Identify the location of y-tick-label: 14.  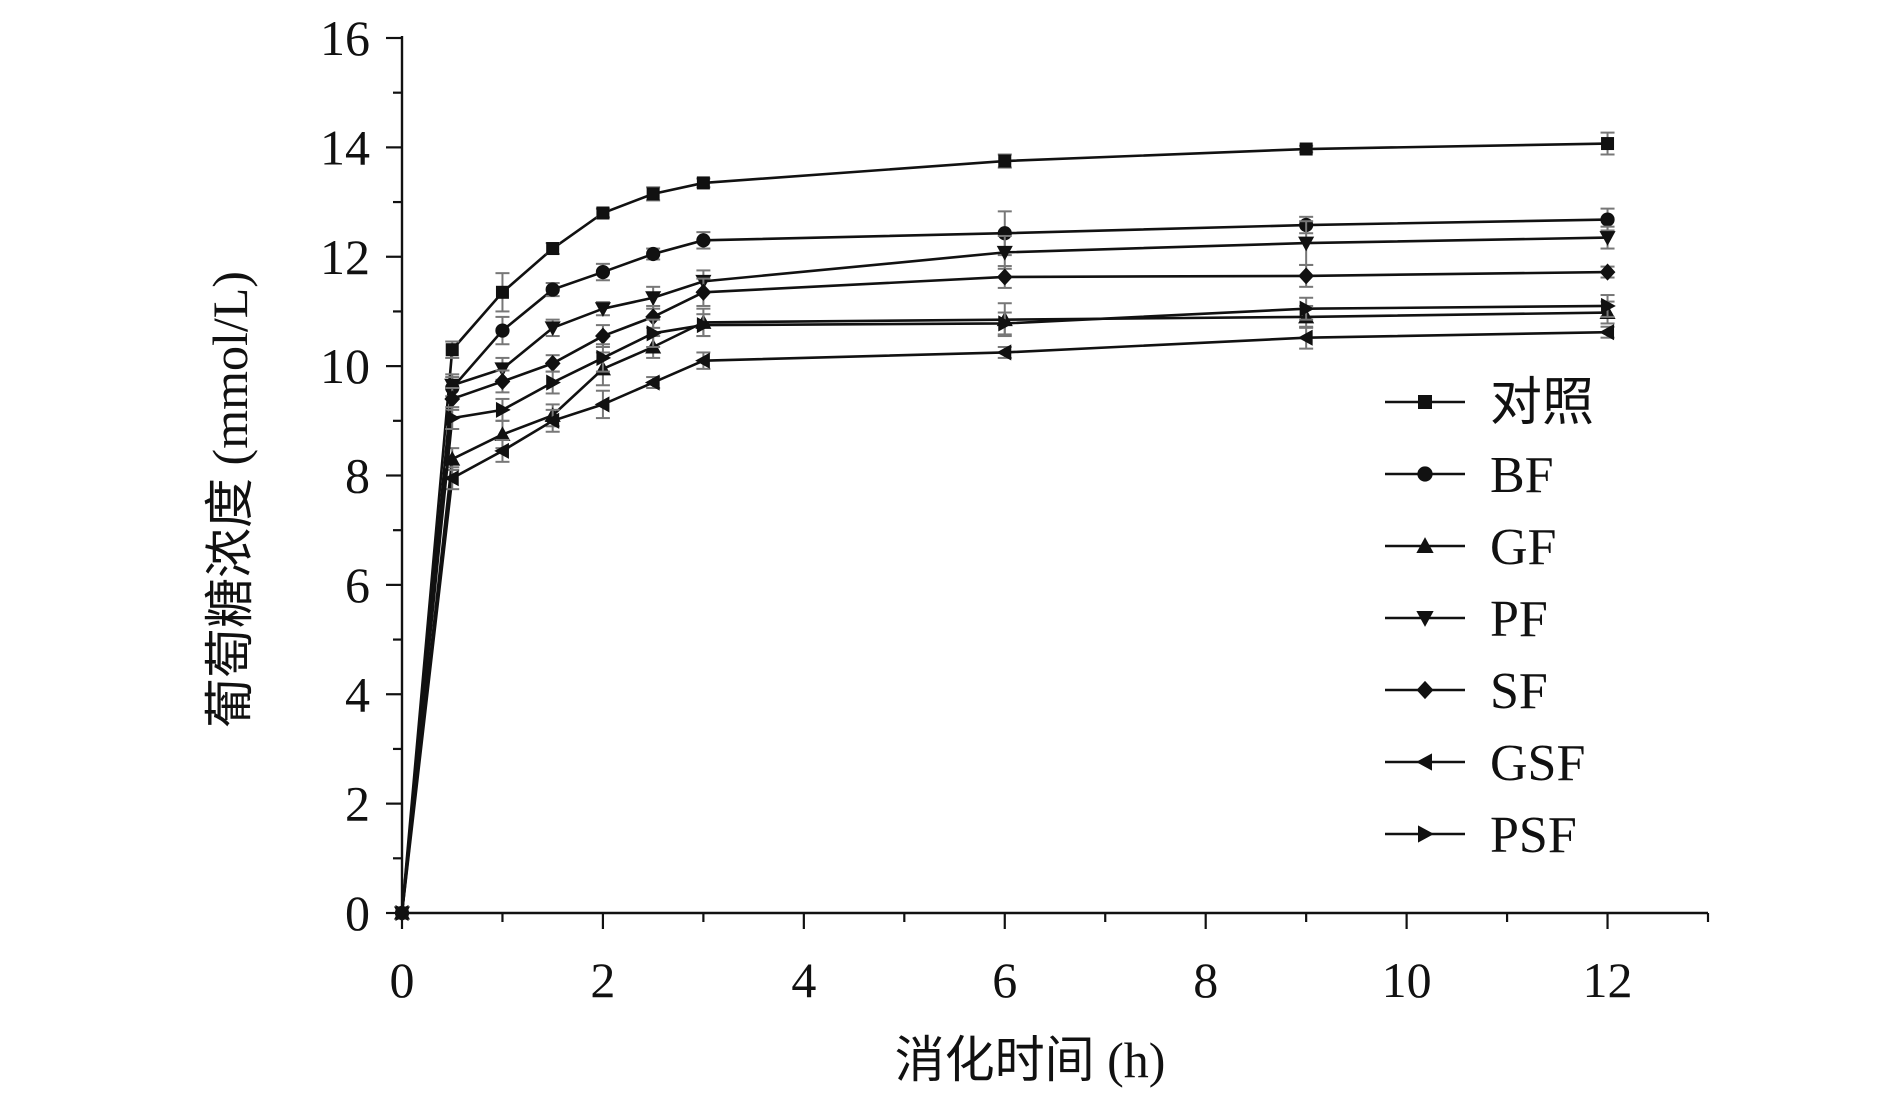
(345, 147).